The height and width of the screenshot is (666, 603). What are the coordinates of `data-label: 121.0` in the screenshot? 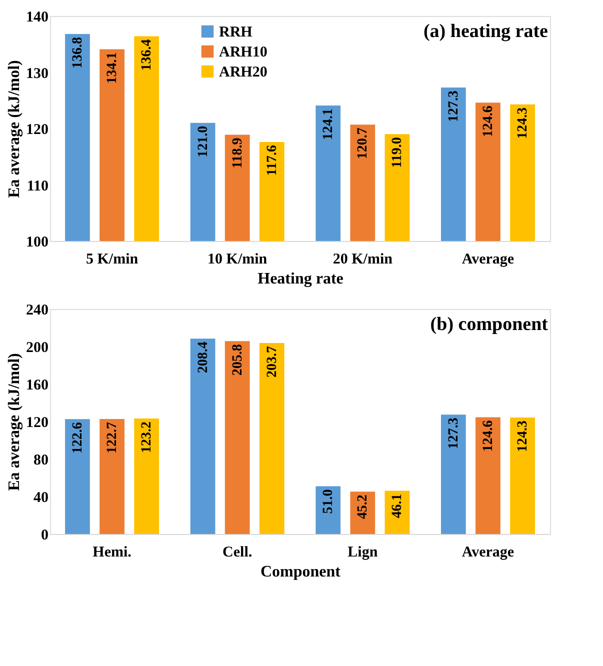 It's located at (203, 142).